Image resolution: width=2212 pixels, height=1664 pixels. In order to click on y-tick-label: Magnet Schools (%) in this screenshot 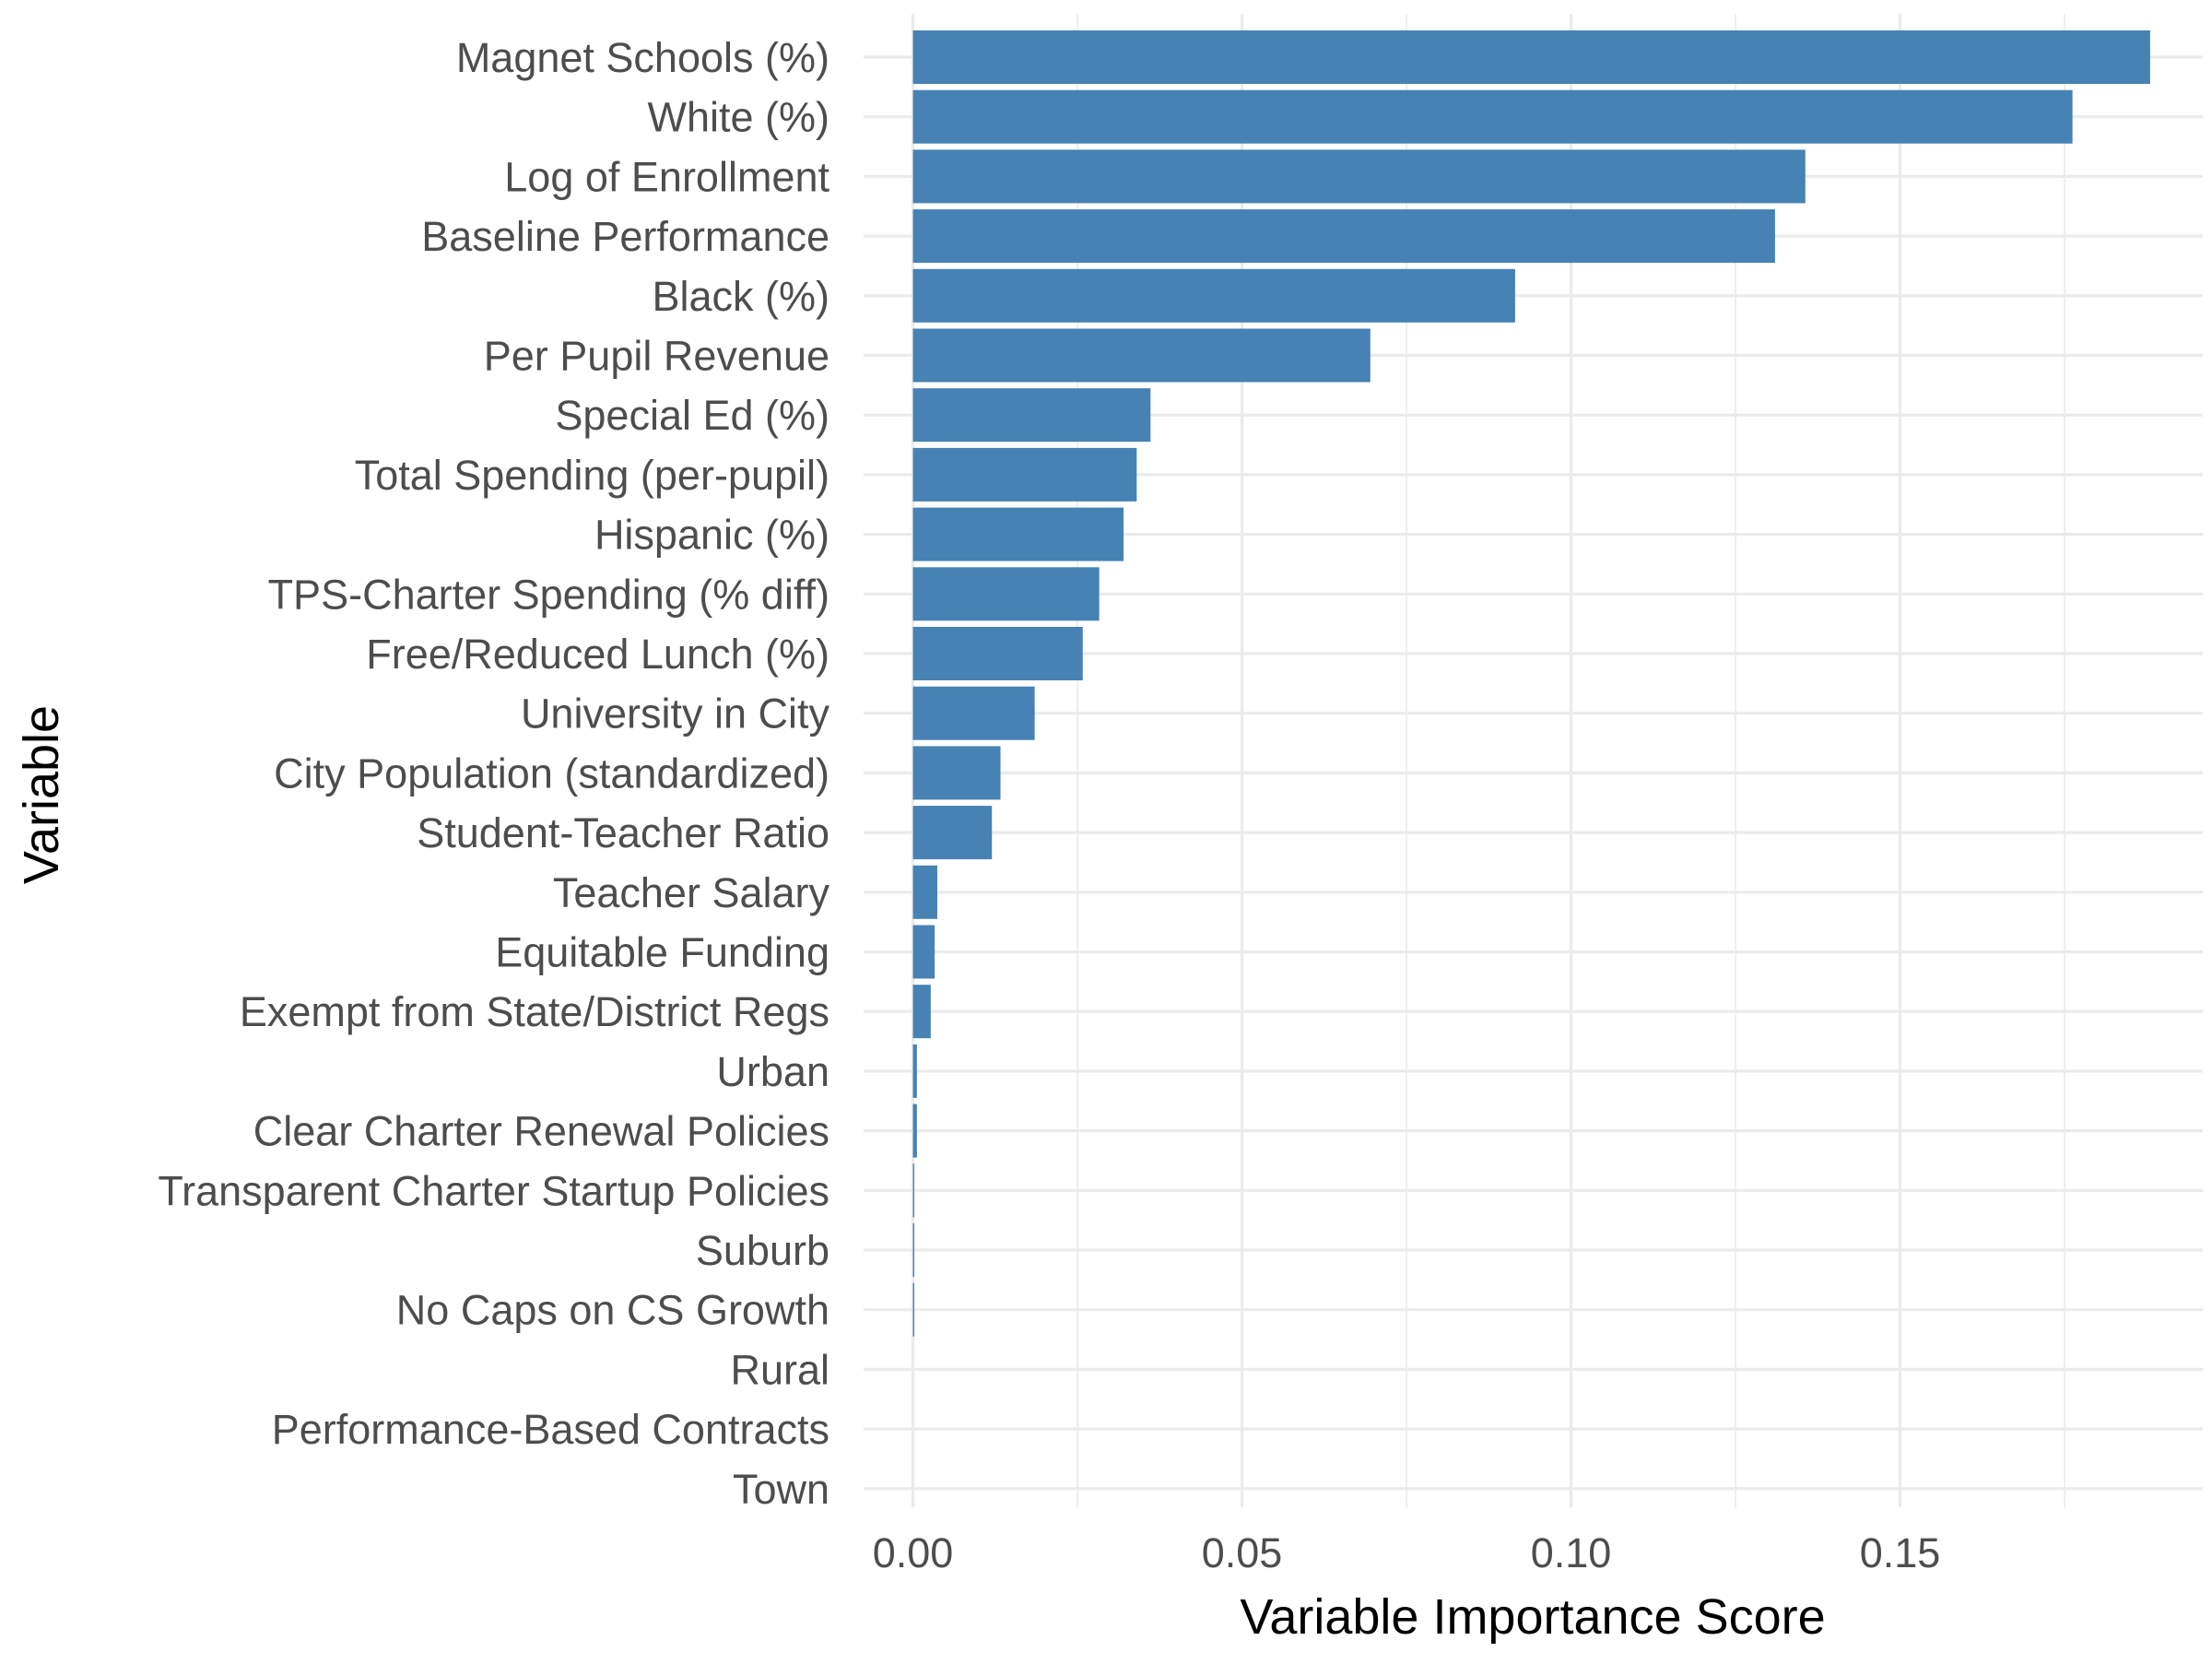, I will do `click(643, 57)`.